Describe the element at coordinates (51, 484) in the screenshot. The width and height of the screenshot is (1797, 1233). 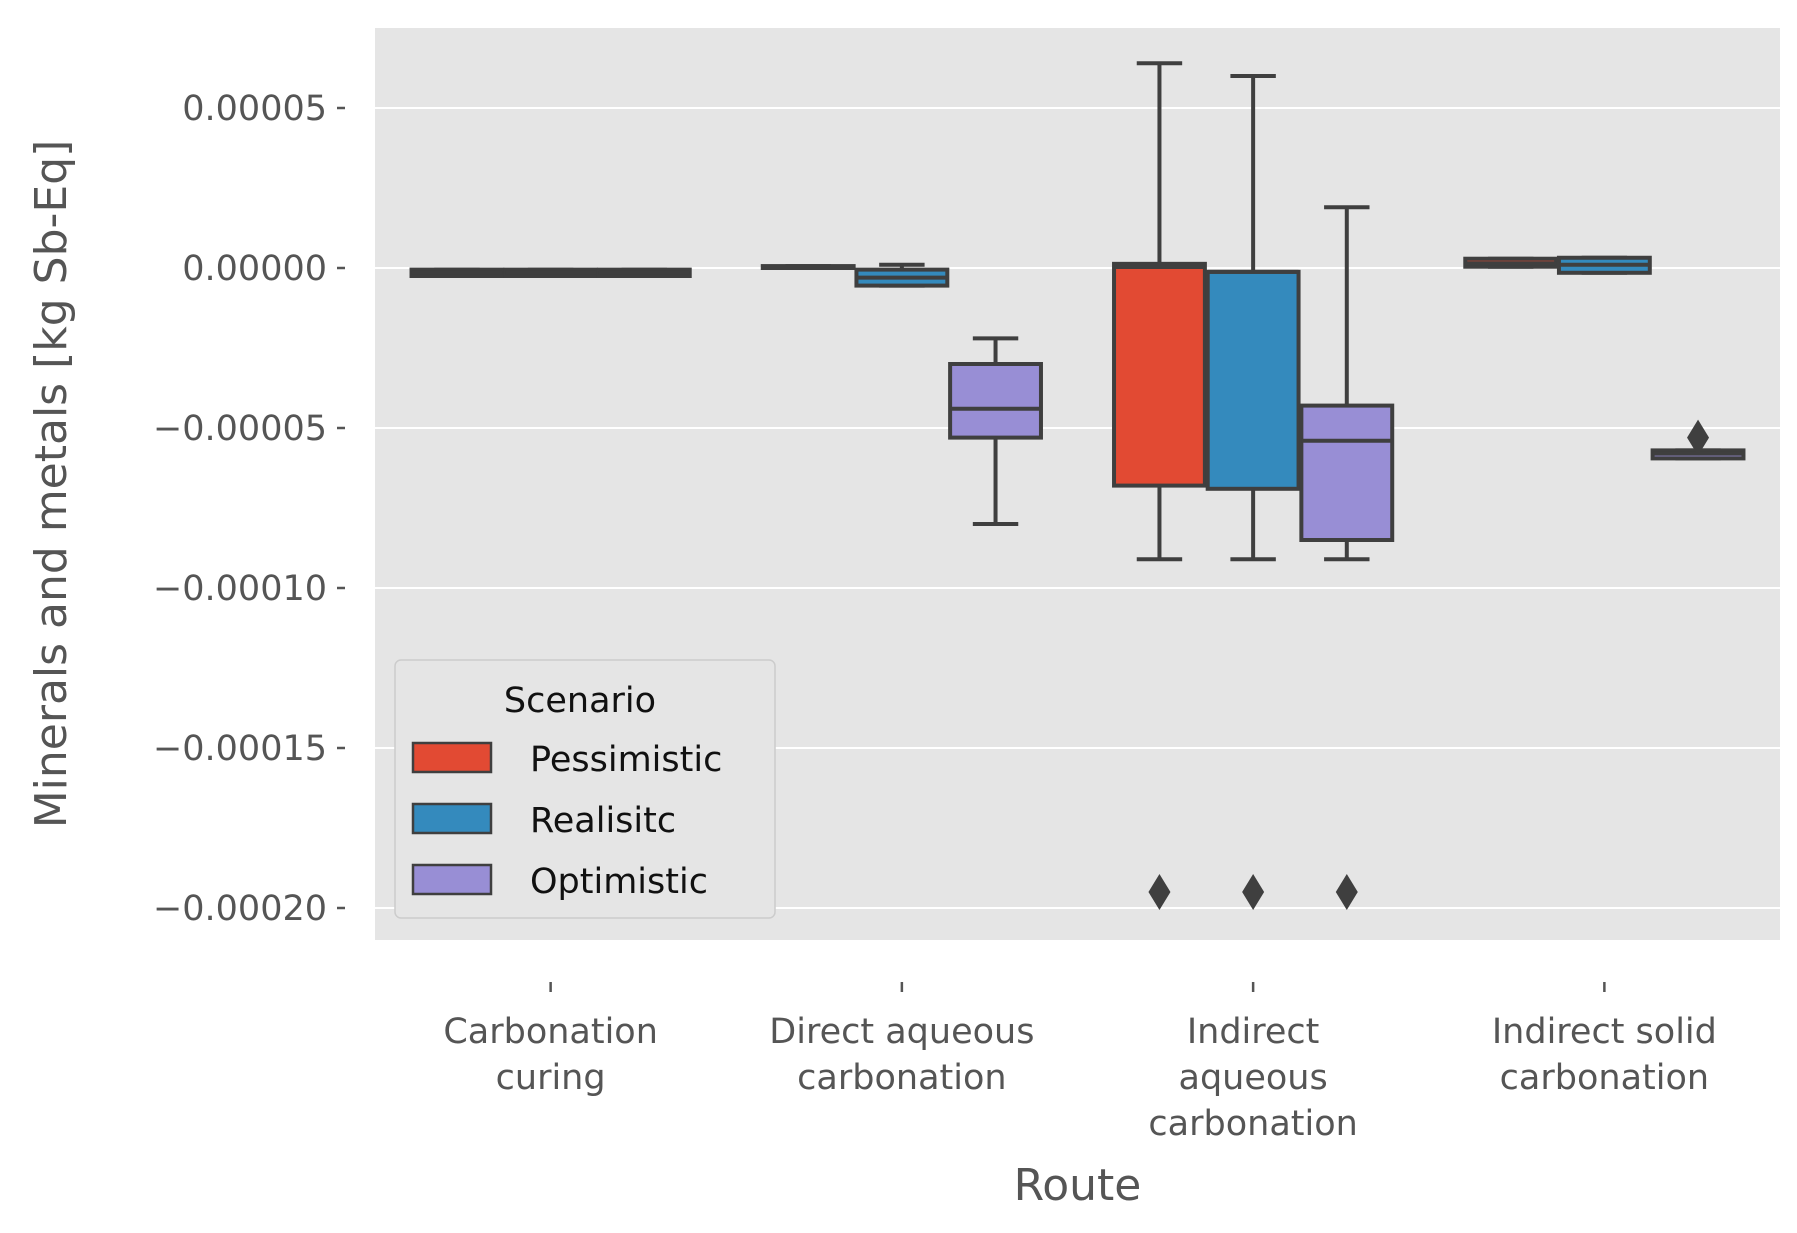
I see `y-axis-title: Minerals and metals [kg Sb-Eq]` at that location.